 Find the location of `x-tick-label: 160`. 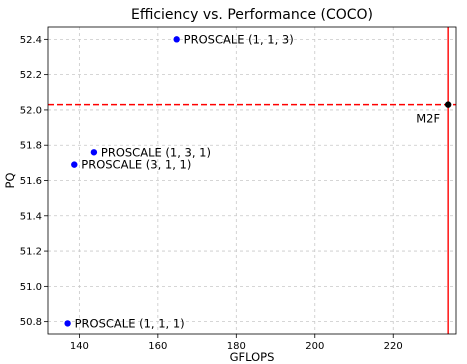

x-tick-label: 160 is located at coordinates (157, 346).